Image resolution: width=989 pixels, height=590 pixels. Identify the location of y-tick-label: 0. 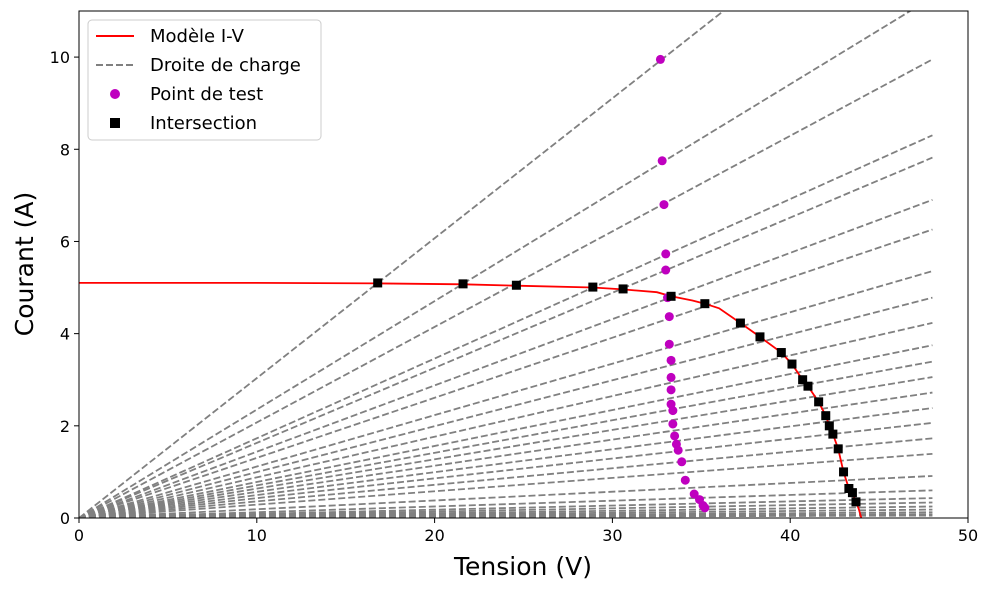
(65, 518).